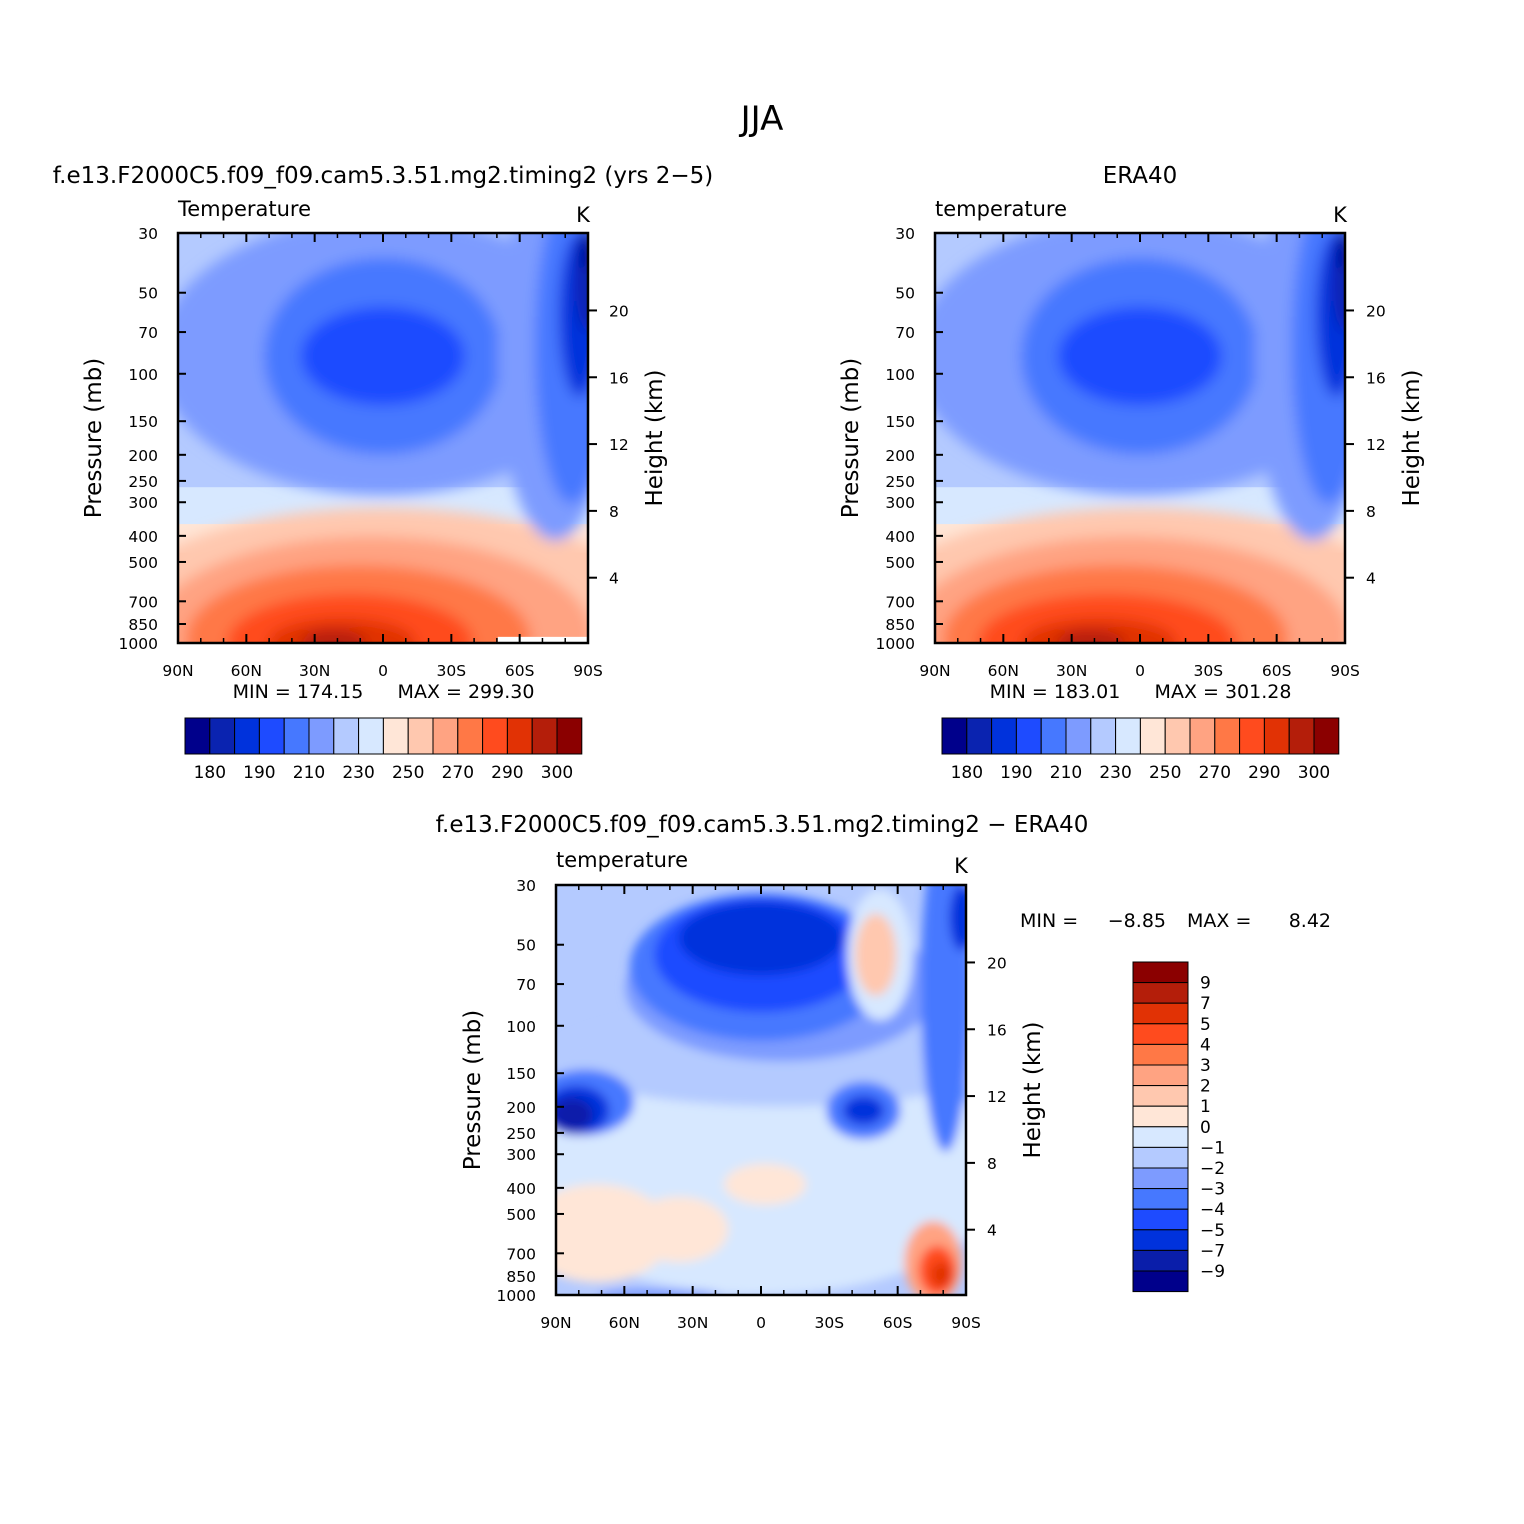 The height and width of the screenshot is (1524, 1524). What do you see at coordinates (619, 445) in the screenshot?
I see `y-right-tick-label: 12` at bounding box center [619, 445].